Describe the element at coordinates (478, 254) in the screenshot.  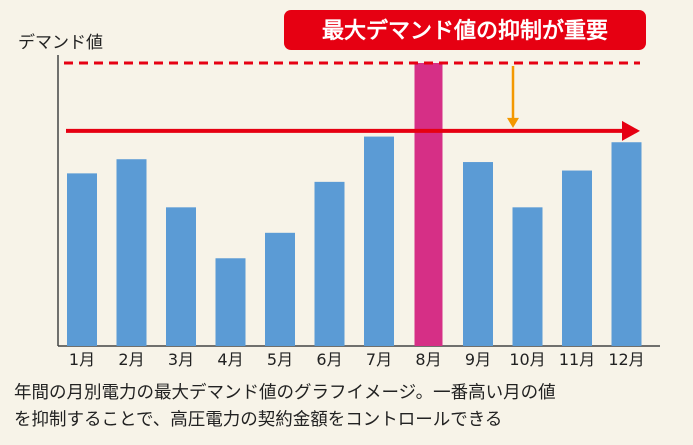
I see `bar-9月` at that location.